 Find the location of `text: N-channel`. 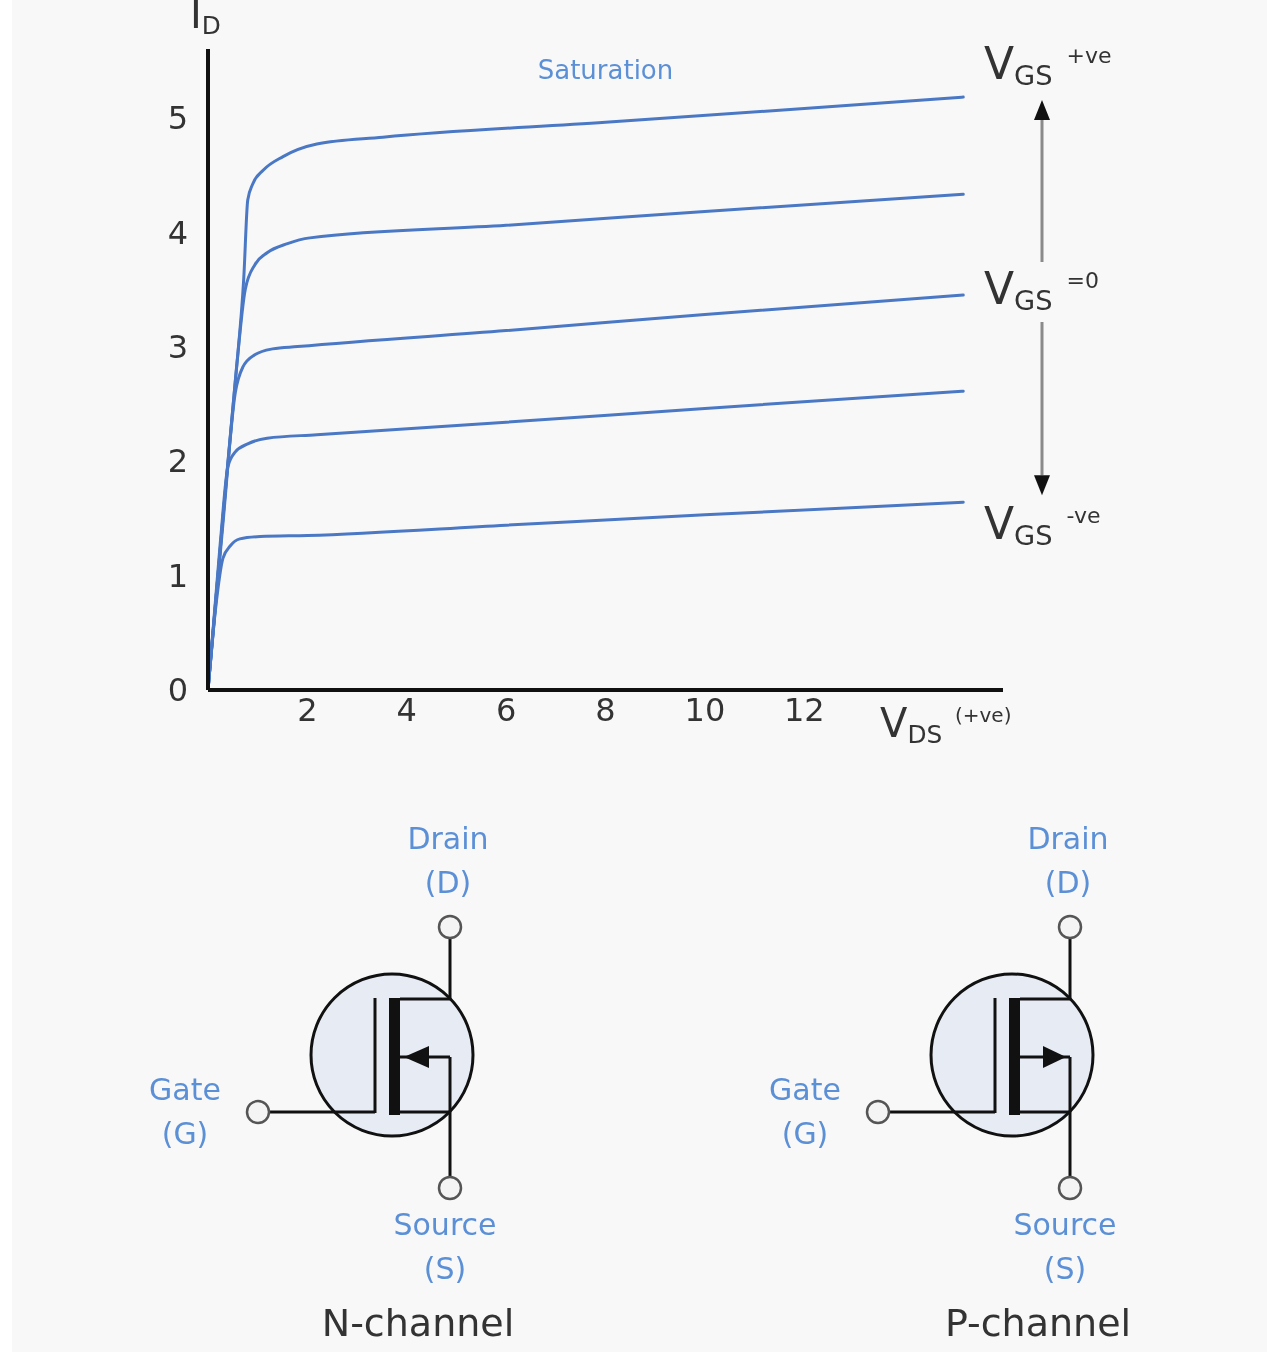

text: N-channel is located at coordinates (418, 1323).